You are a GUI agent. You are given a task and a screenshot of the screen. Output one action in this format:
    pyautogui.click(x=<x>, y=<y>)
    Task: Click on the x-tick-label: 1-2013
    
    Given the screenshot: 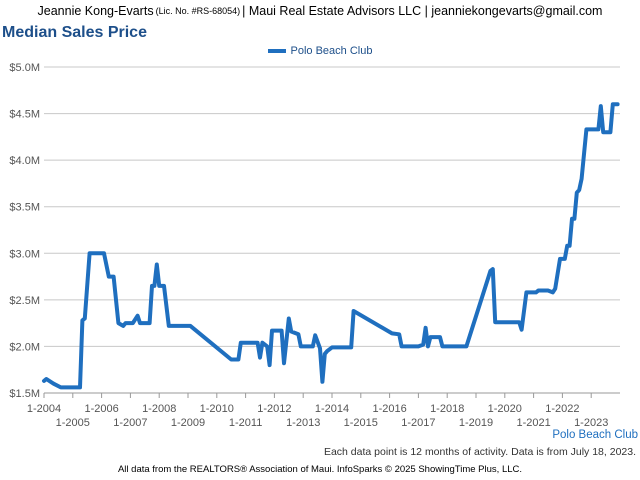 What is the action you would take?
    pyautogui.click(x=303, y=423)
    